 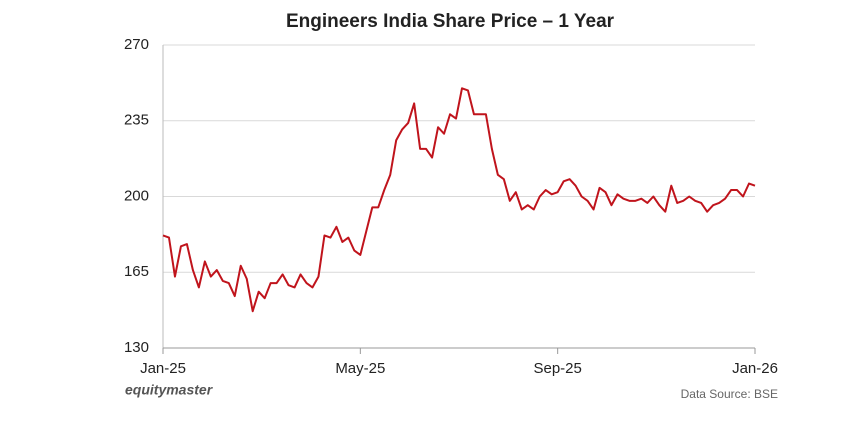 What do you see at coordinates (450, 21) in the screenshot?
I see `chart-title: Engineers India Share Price – 1 Year` at bounding box center [450, 21].